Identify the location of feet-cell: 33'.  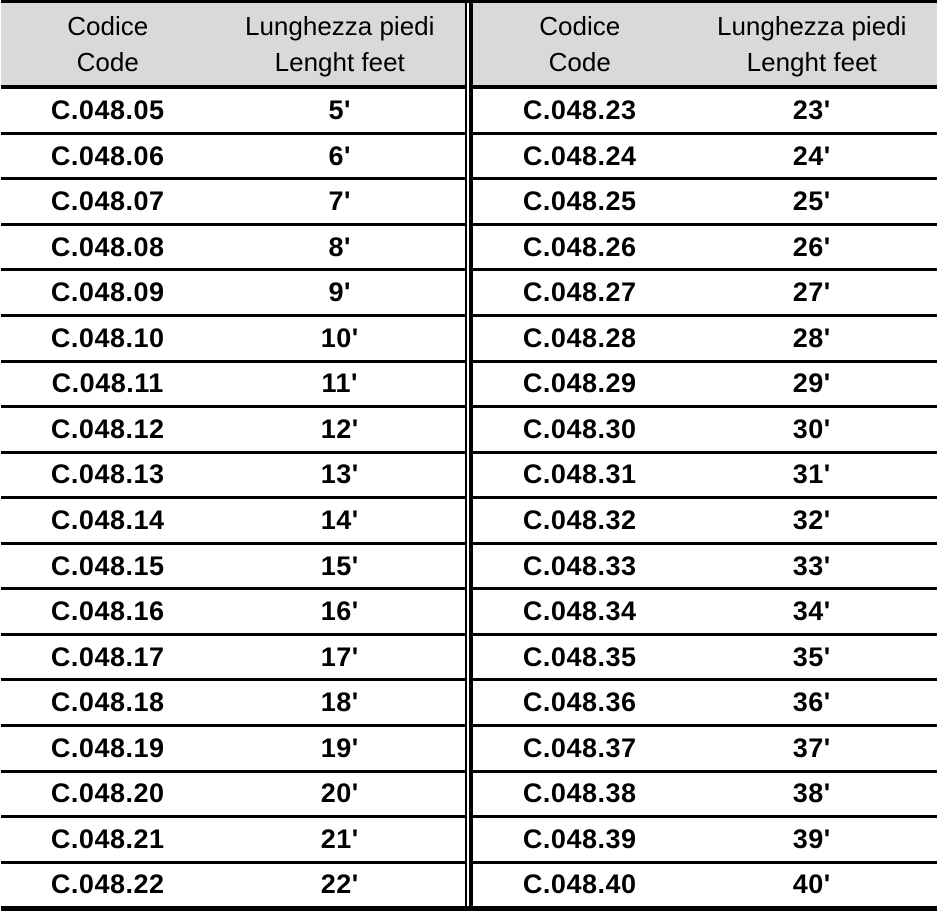
(811, 567).